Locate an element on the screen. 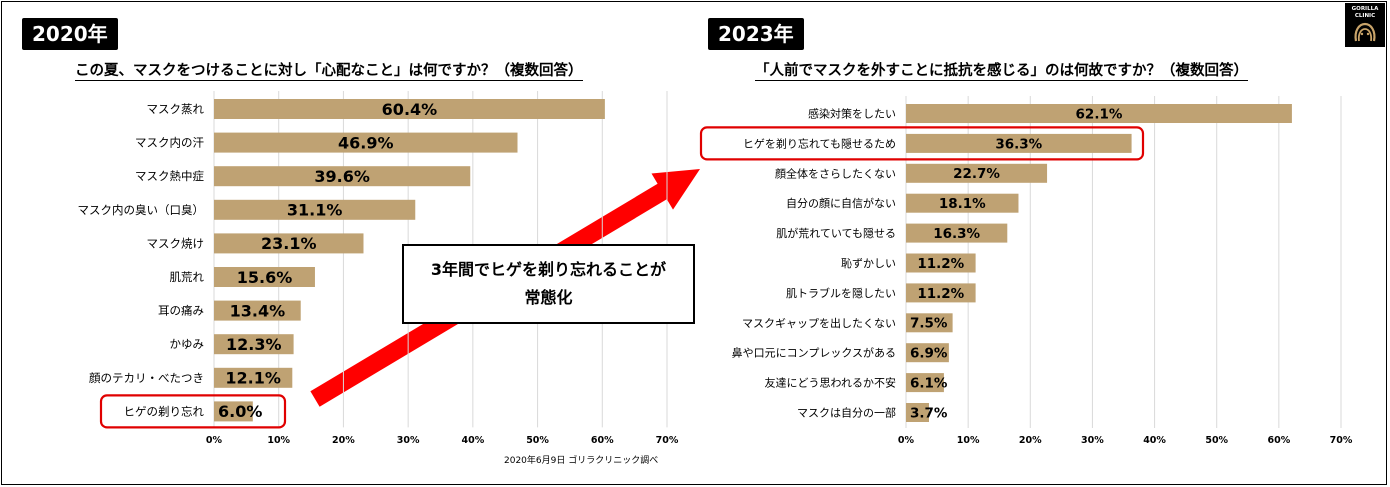 The width and height of the screenshot is (1390, 487). left-highlight-box is located at coordinates (193, 411).